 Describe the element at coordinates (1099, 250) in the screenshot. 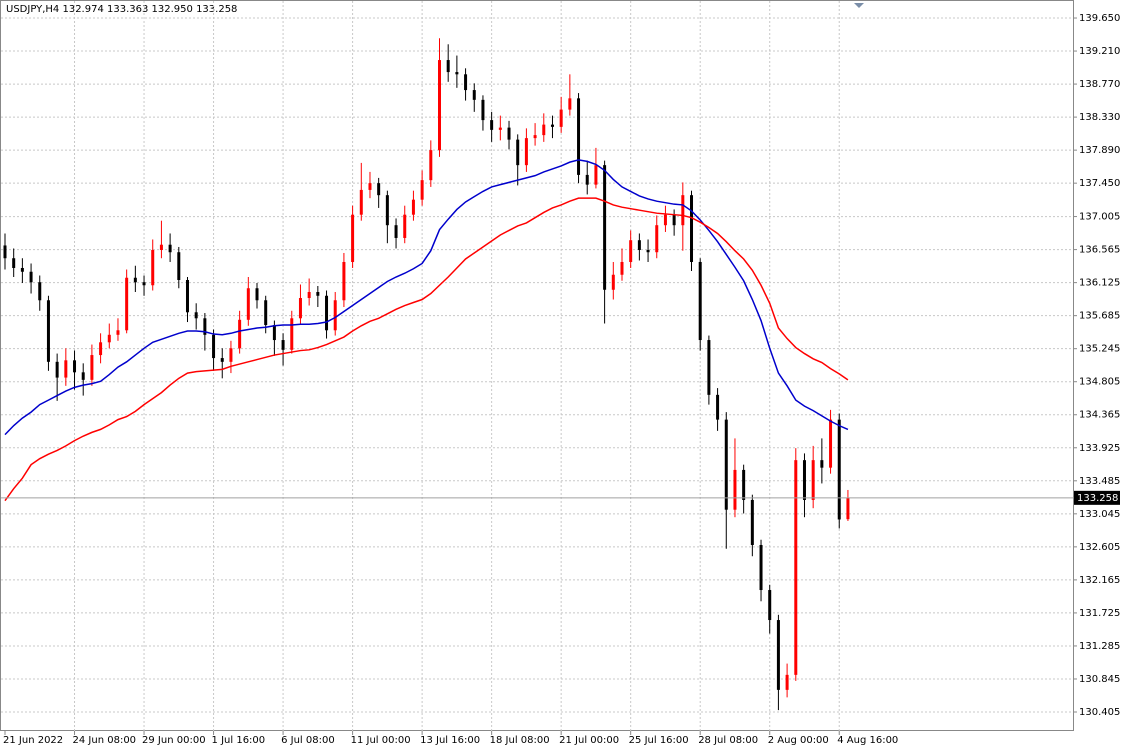

I see `y-tick-label: 136.565` at that location.